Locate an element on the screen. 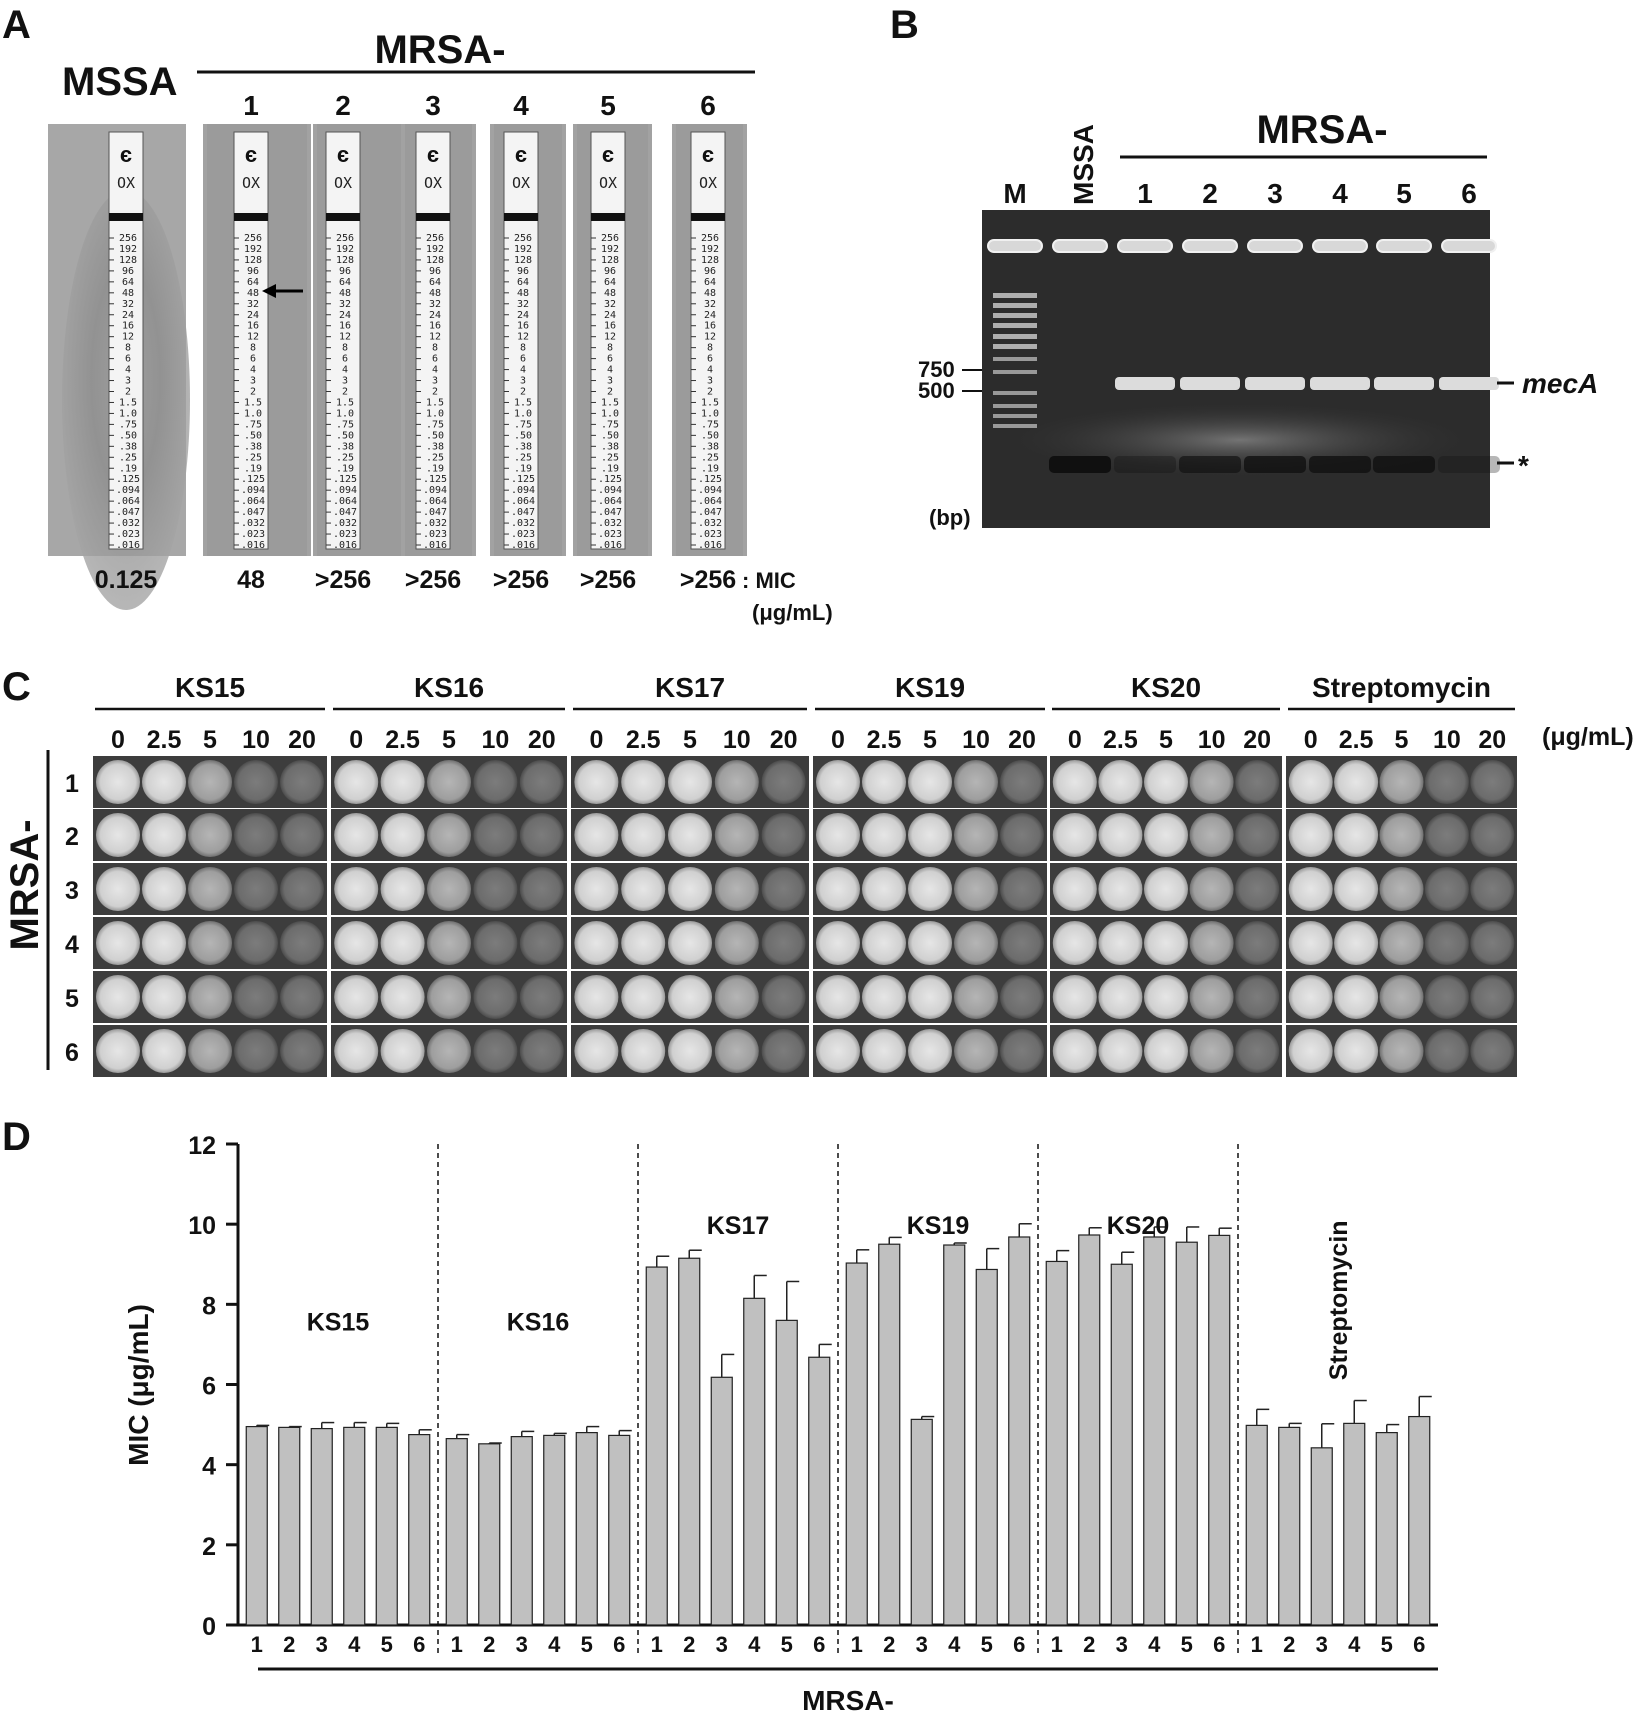 This screenshot has width=1645, height=1715. strip-scale-192: 192 is located at coordinates (128, 249).